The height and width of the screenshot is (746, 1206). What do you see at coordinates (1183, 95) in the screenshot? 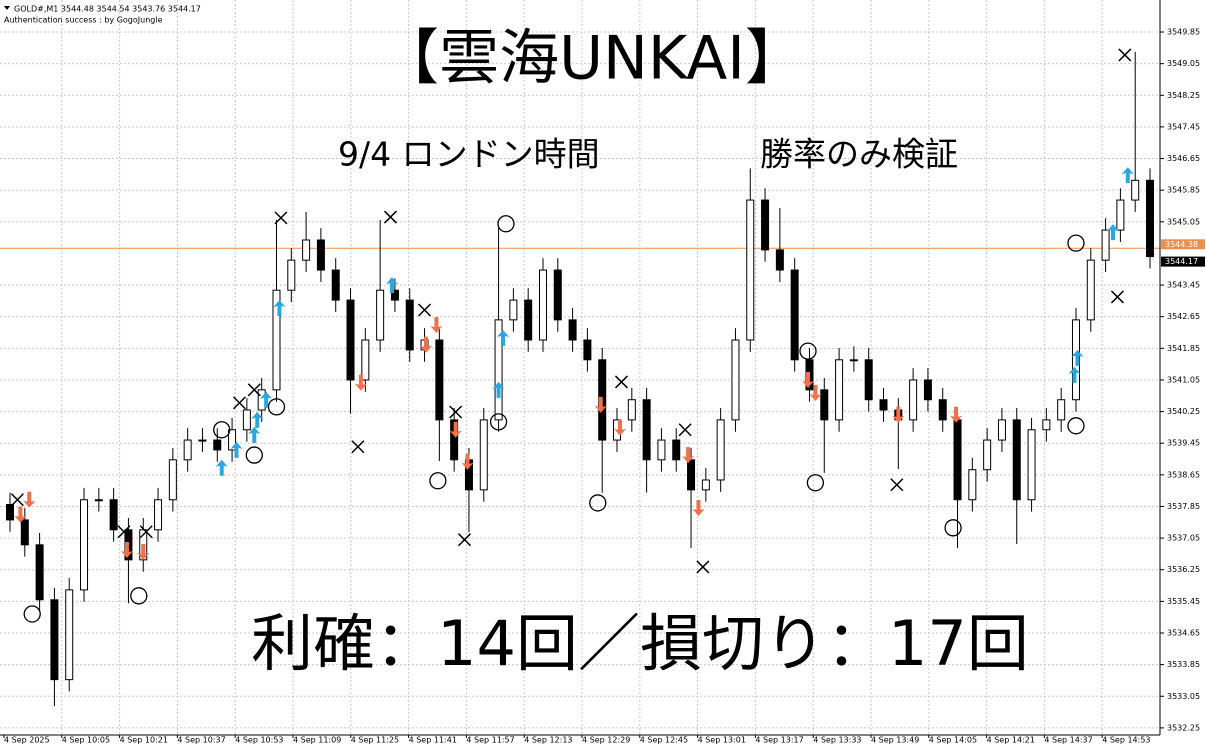
I see `y-tick-label: 3548.25` at bounding box center [1183, 95].